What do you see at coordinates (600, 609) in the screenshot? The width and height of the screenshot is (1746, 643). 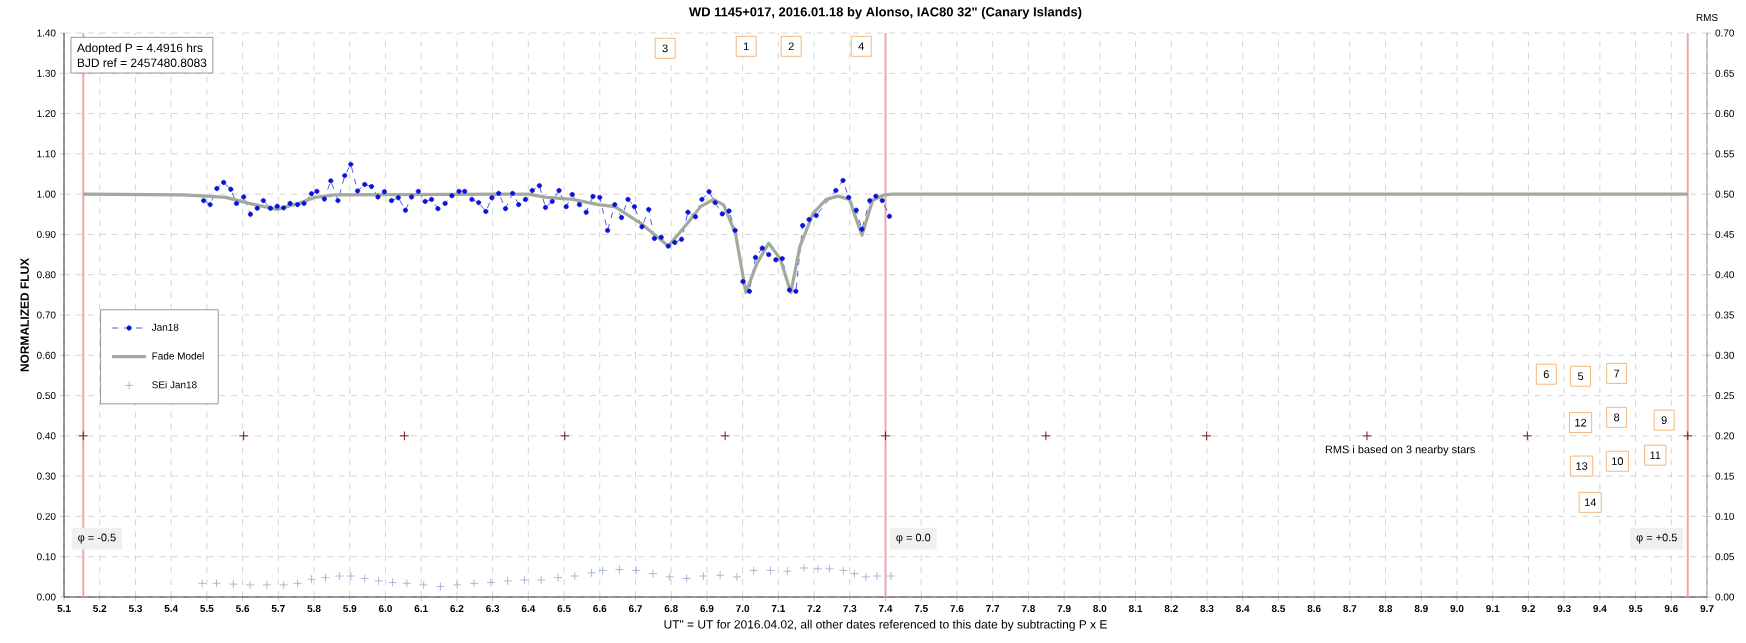 I see `x-tick-label: 6.6` at bounding box center [600, 609].